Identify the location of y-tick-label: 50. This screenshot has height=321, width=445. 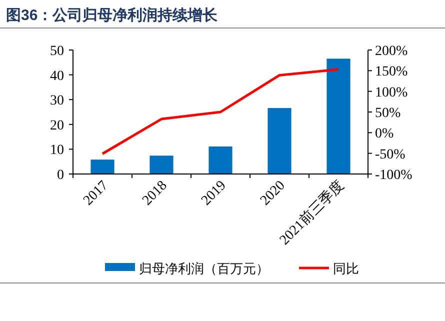
(57, 51).